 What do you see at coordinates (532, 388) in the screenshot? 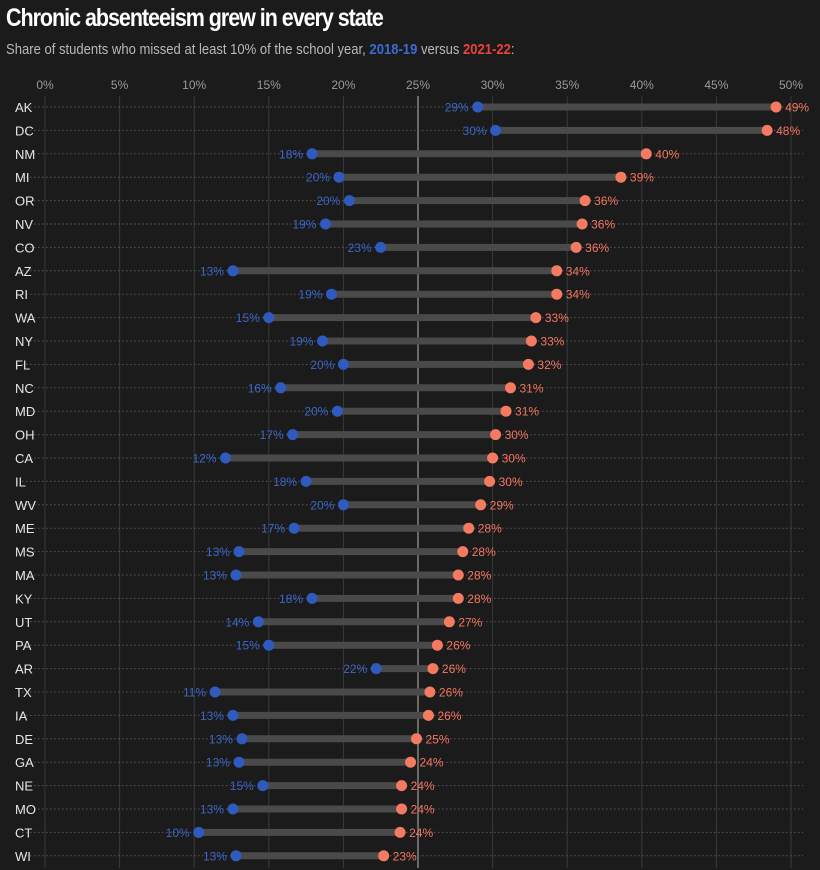
I see `value-label-2021-22: 31%` at bounding box center [532, 388].